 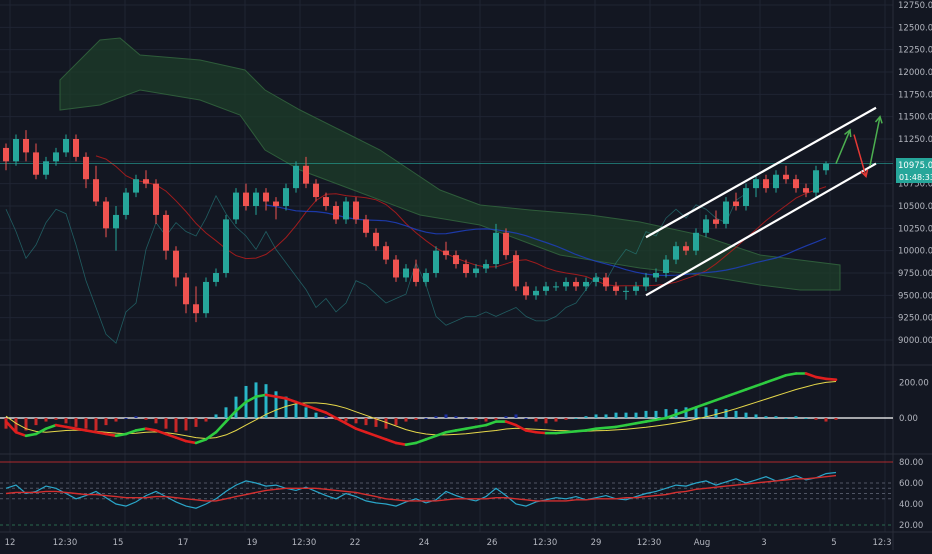 I want to click on rsi-ma-line, so click(x=421, y=488).